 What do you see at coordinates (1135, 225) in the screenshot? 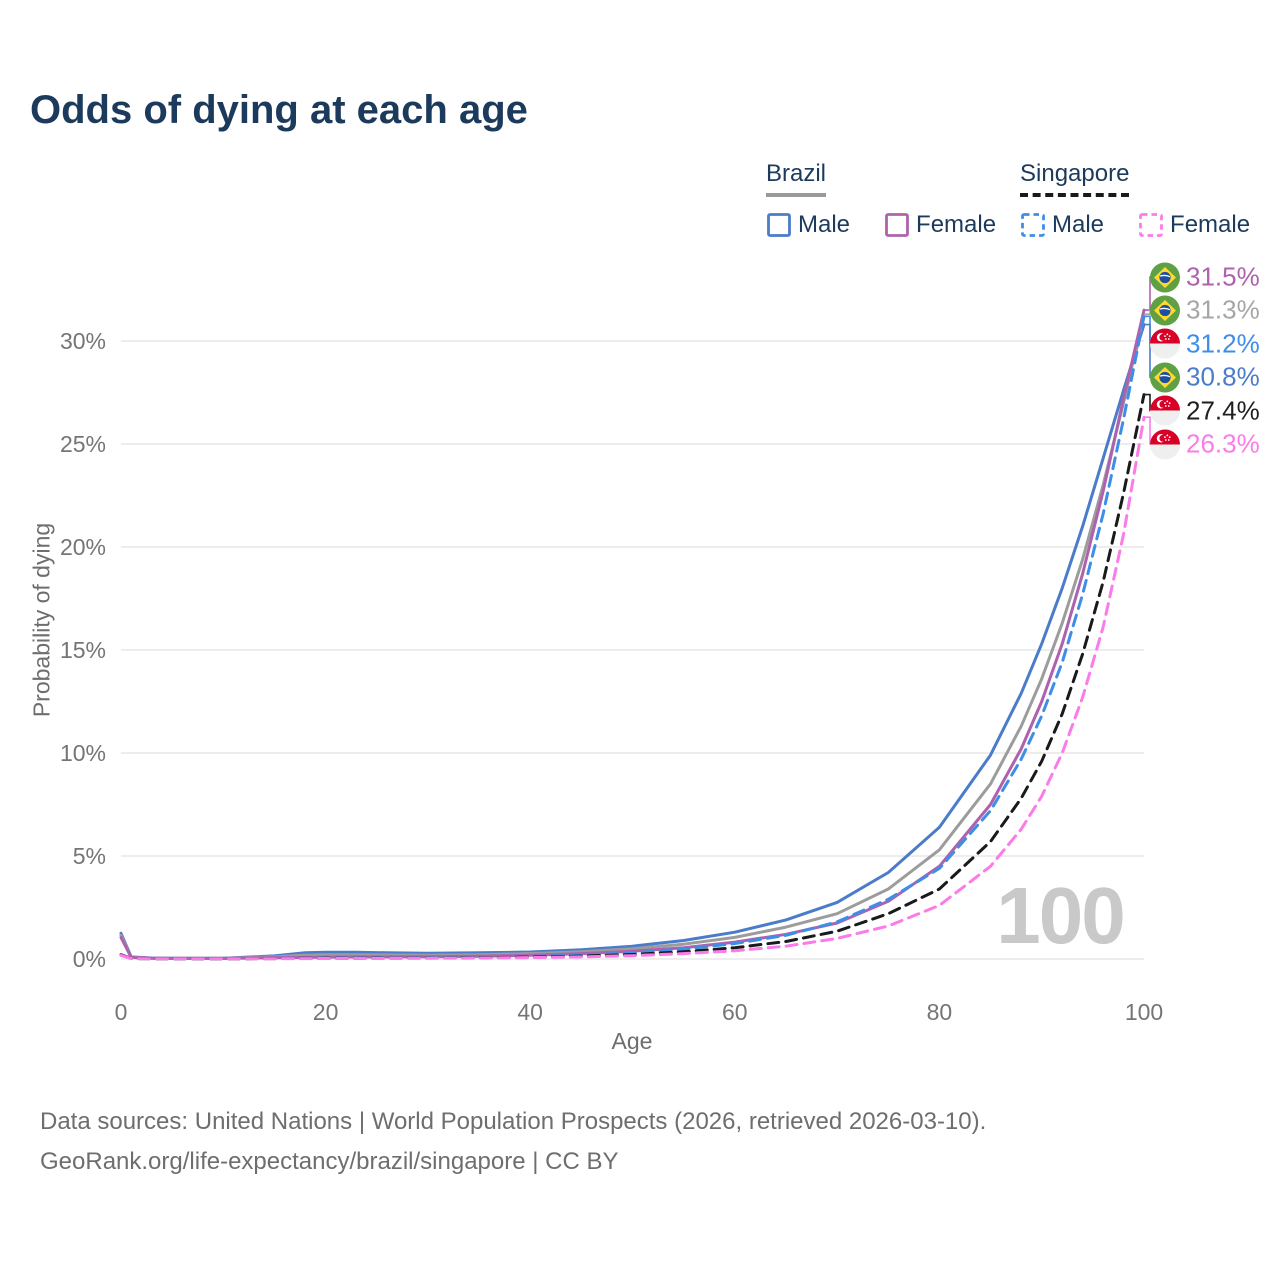
I see `legend-items-singapore: Male Female` at bounding box center [1135, 225].